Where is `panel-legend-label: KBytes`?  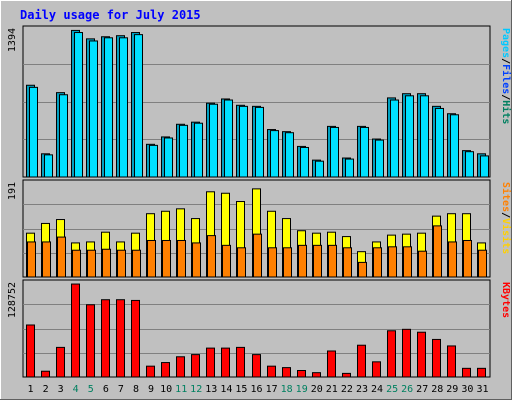 panel-legend-label: KBytes is located at coordinates (505, 300).